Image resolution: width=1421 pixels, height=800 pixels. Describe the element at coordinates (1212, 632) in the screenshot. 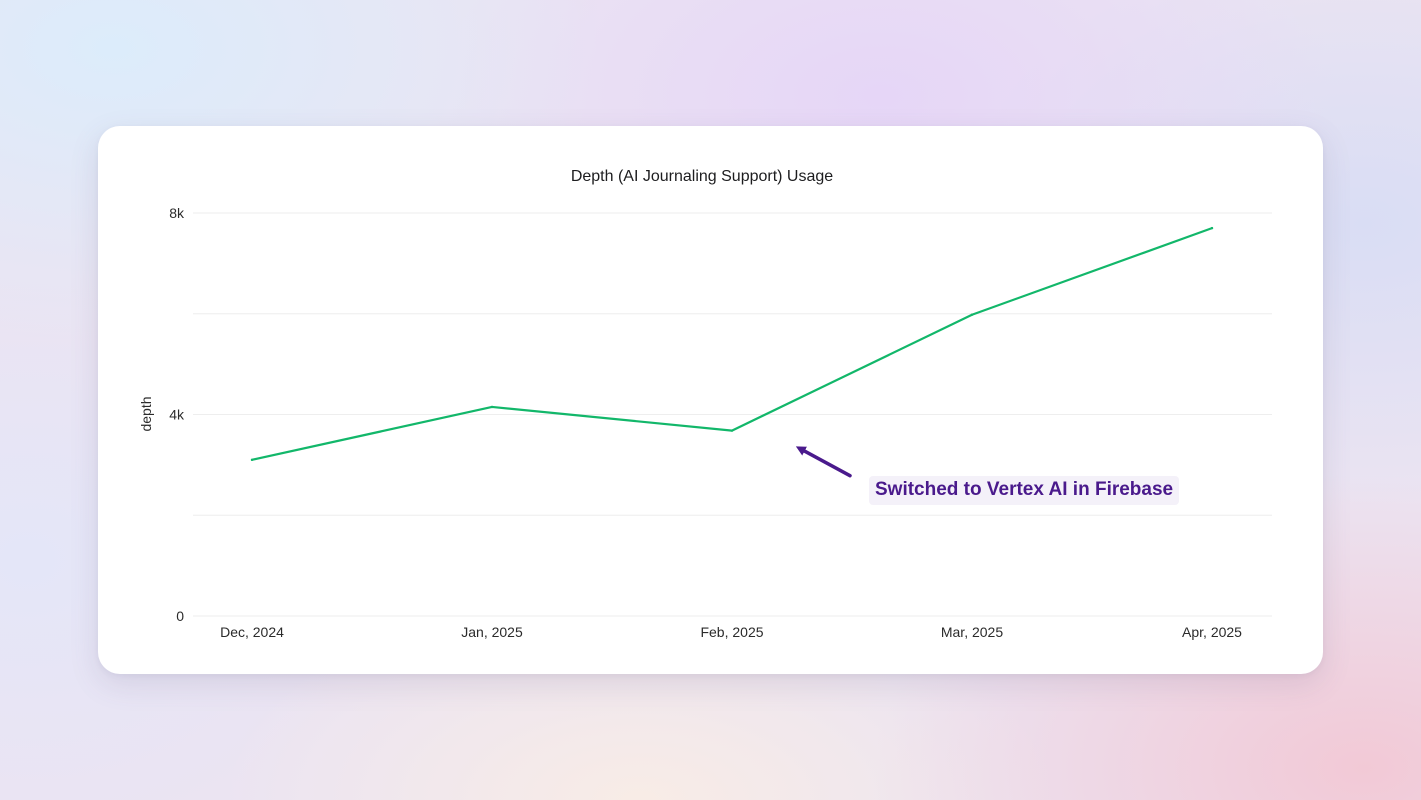

I see `x-tick-label: Apr, 2025` at that location.